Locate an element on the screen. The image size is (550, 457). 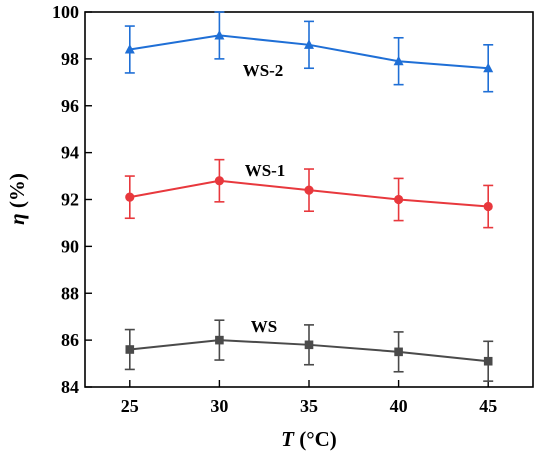
y-tick-label: 98 is located at coordinates (70, 59).